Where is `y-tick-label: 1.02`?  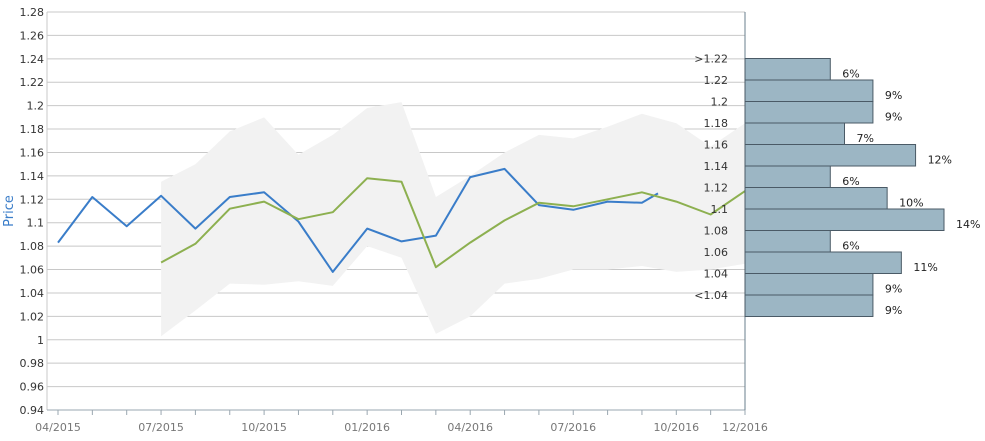
y-tick-label: 1.02 is located at coordinates (32, 316).